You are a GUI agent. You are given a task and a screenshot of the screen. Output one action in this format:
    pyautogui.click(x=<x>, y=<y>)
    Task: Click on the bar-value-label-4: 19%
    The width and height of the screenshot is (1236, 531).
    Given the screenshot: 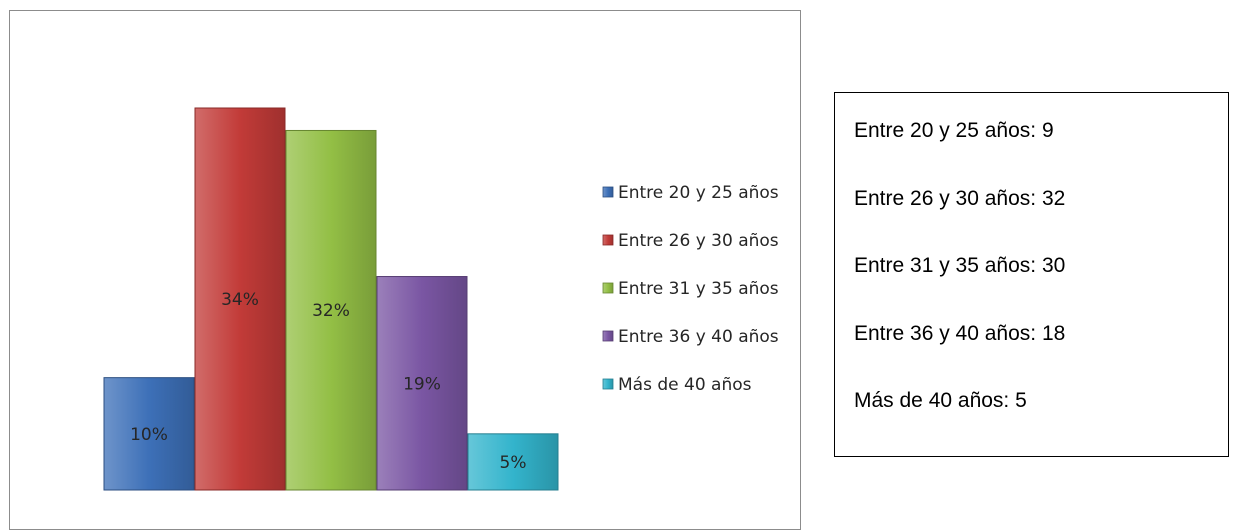 What is the action you would take?
    pyautogui.click(x=422, y=384)
    